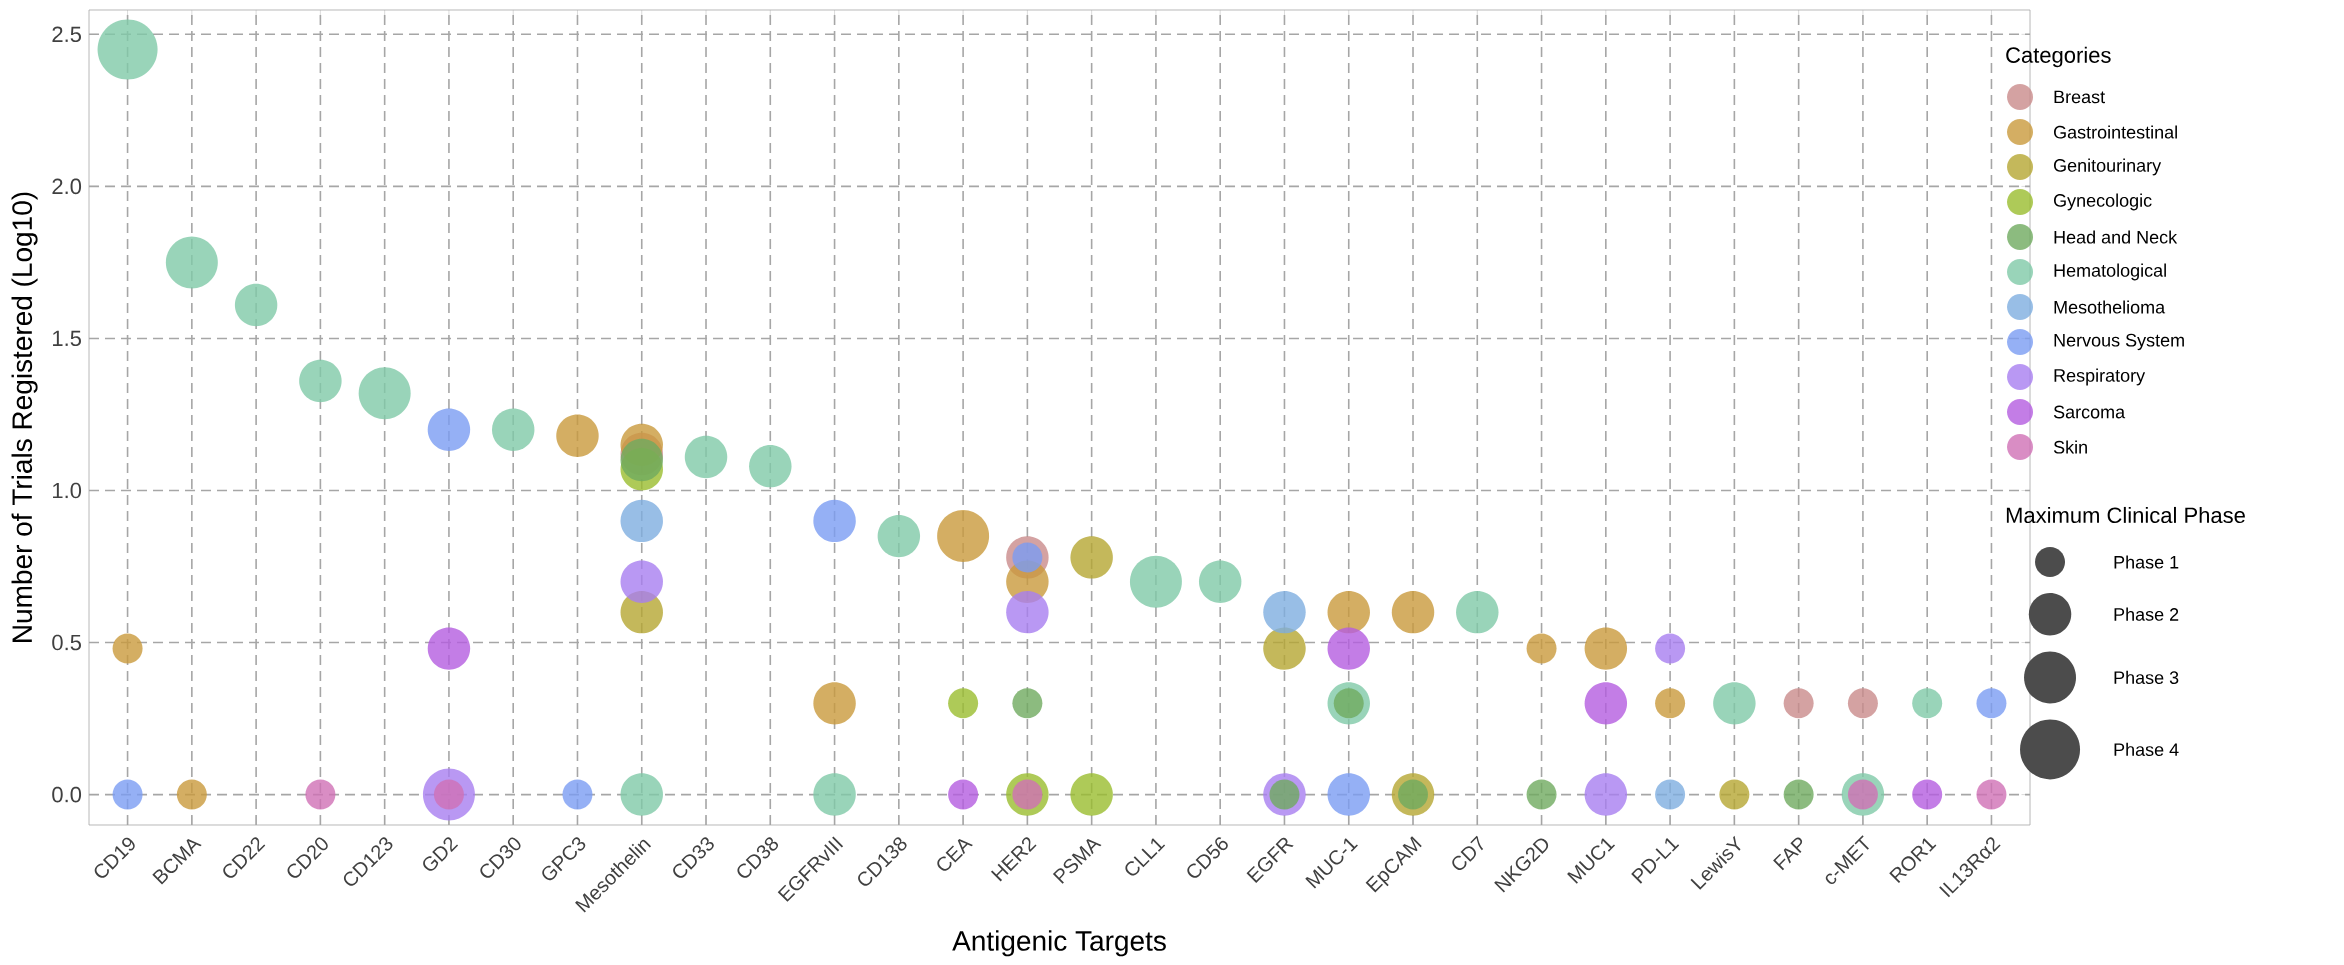 This screenshot has width=2344, height=965. Describe the element at coordinates (2070, 447) in the screenshot. I see `legend-label: Skin` at that location.